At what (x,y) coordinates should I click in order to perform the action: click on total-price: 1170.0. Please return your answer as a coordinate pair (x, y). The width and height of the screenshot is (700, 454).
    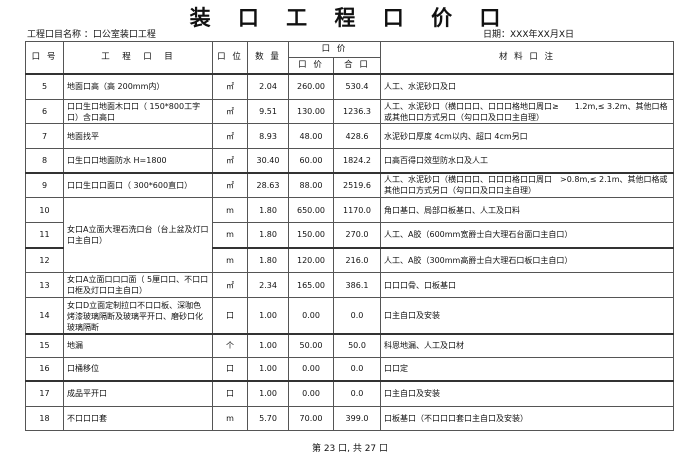
    Looking at the image, I should click on (357, 210).